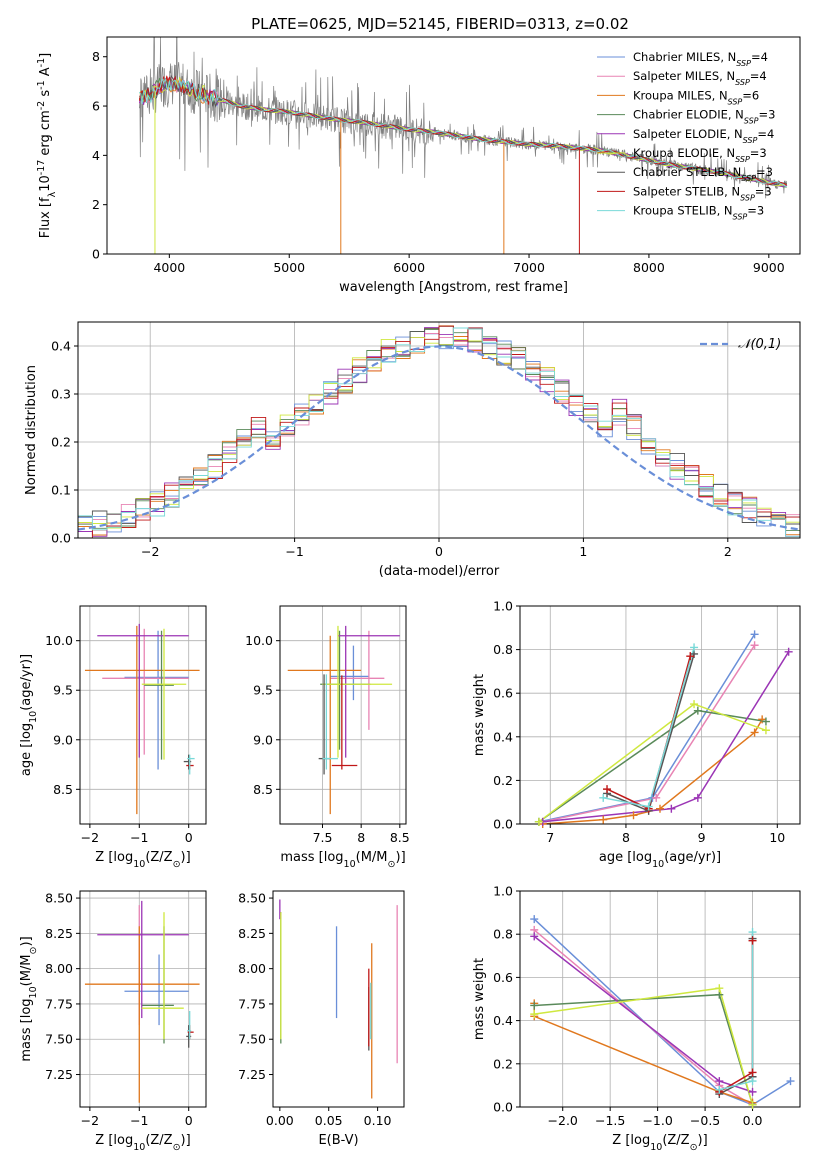  I want to click on x-tick-label: 0.10, so click(378, 1120).